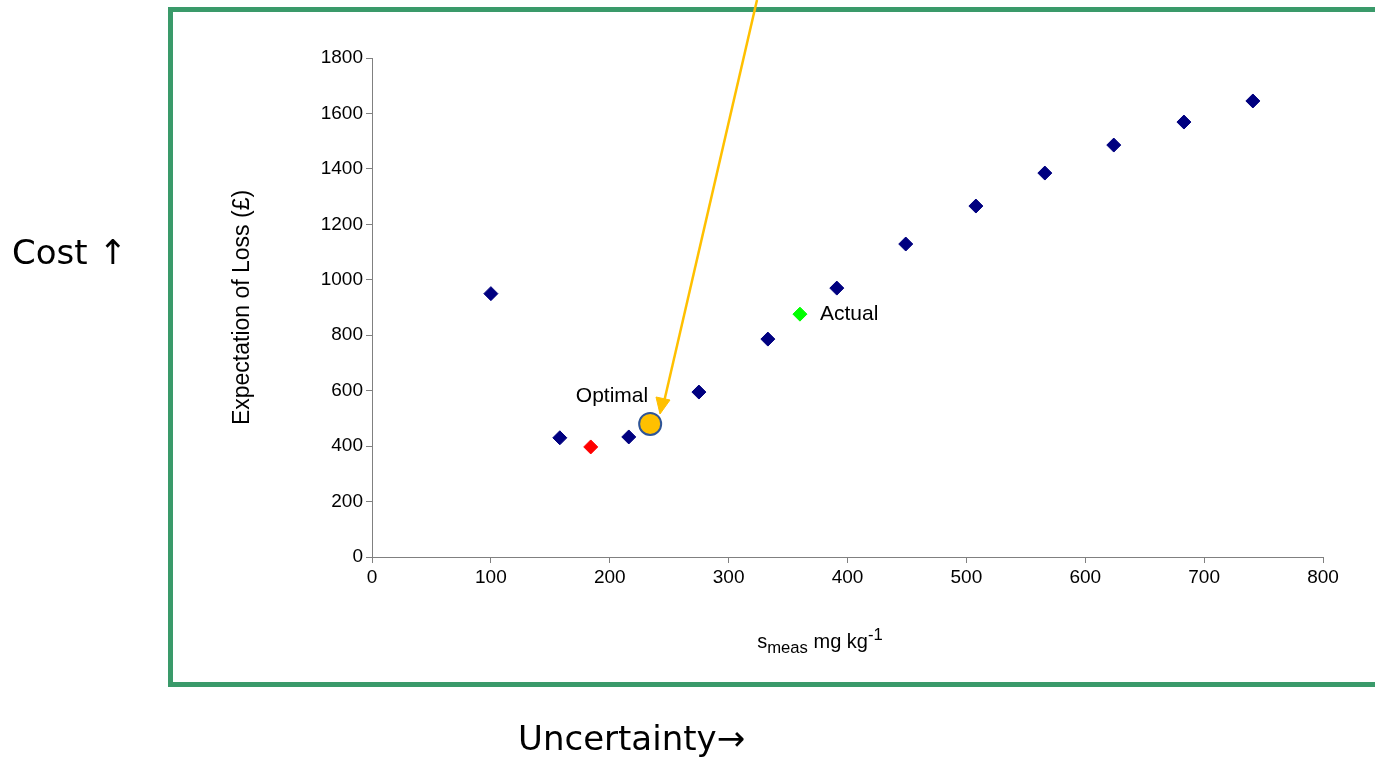  Describe the element at coordinates (347, 389) in the screenshot. I see `y-tick-label: 600` at that location.